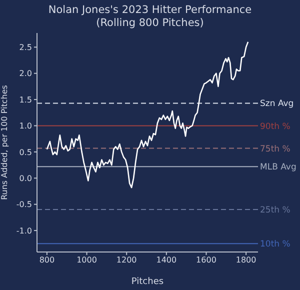 The height and width of the screenshot is (290, 300). What do you see at coordinates (275, 149) in the screenshot?
I see `ref-line-label: 75th %` at bounding box center [275, 149].